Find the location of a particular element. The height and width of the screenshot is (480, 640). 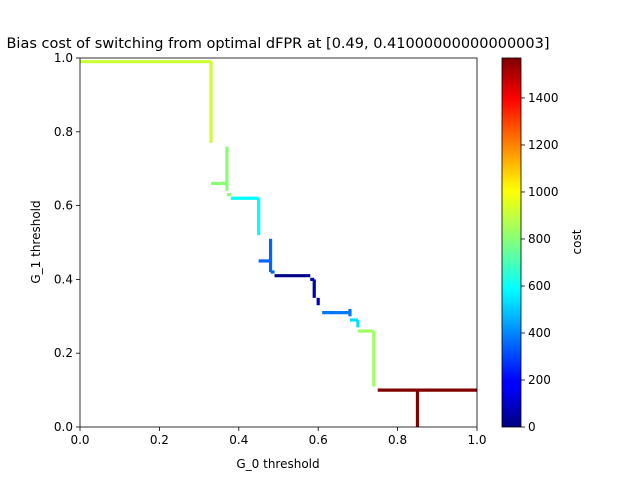

colorbar-ticks: 0 200 400 600 800 1000 1200 1400 is located at coordinates (540, 262).